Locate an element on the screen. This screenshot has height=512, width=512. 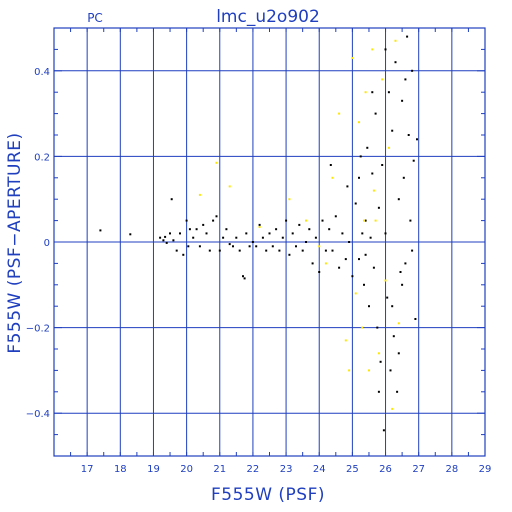
y-tick-label: 0 is located at coordinates (47, 243).